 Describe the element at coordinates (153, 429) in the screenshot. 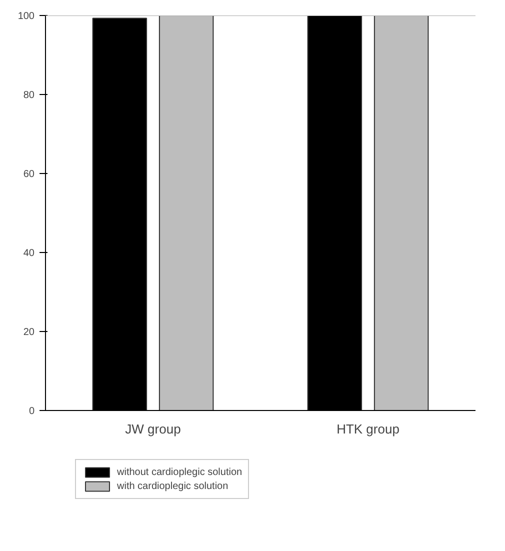

I see `x-tick-label: JW group` at that location.